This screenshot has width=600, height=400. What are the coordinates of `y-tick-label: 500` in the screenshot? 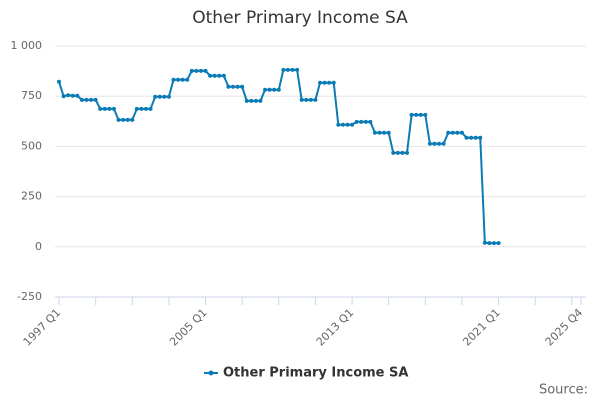 It's located at (31, 145).